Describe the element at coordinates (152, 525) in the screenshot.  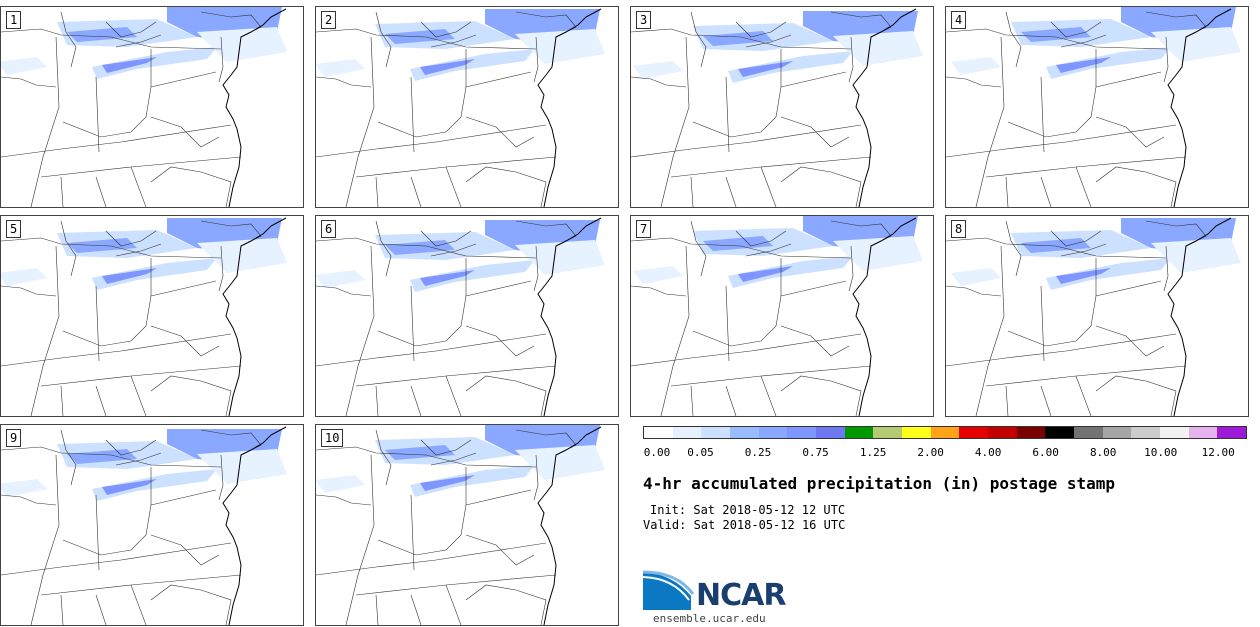
I see `member-panel-9: 9` at that location.